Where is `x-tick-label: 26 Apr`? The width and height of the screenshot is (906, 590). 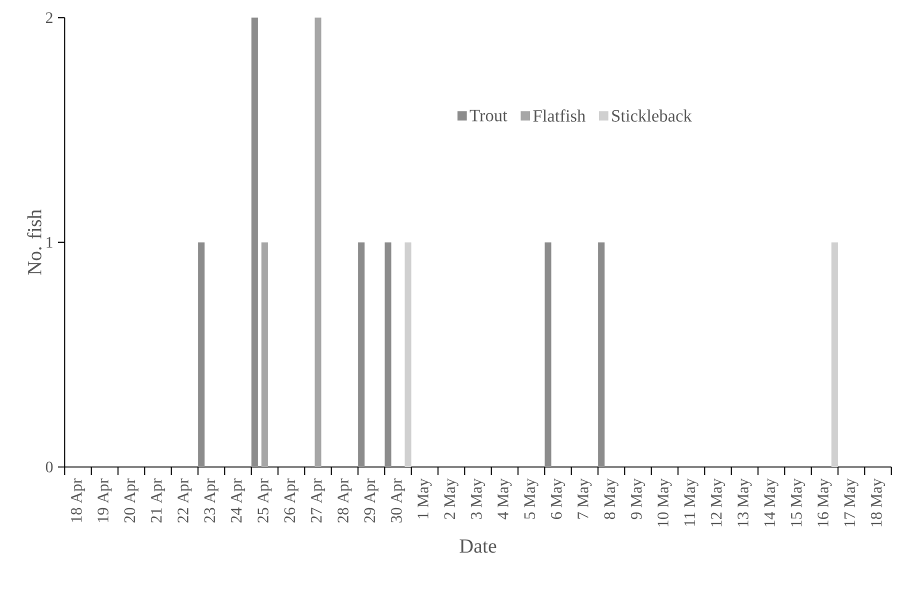 x-tick-label: 26 Apr is located at coordinates (291, 500).